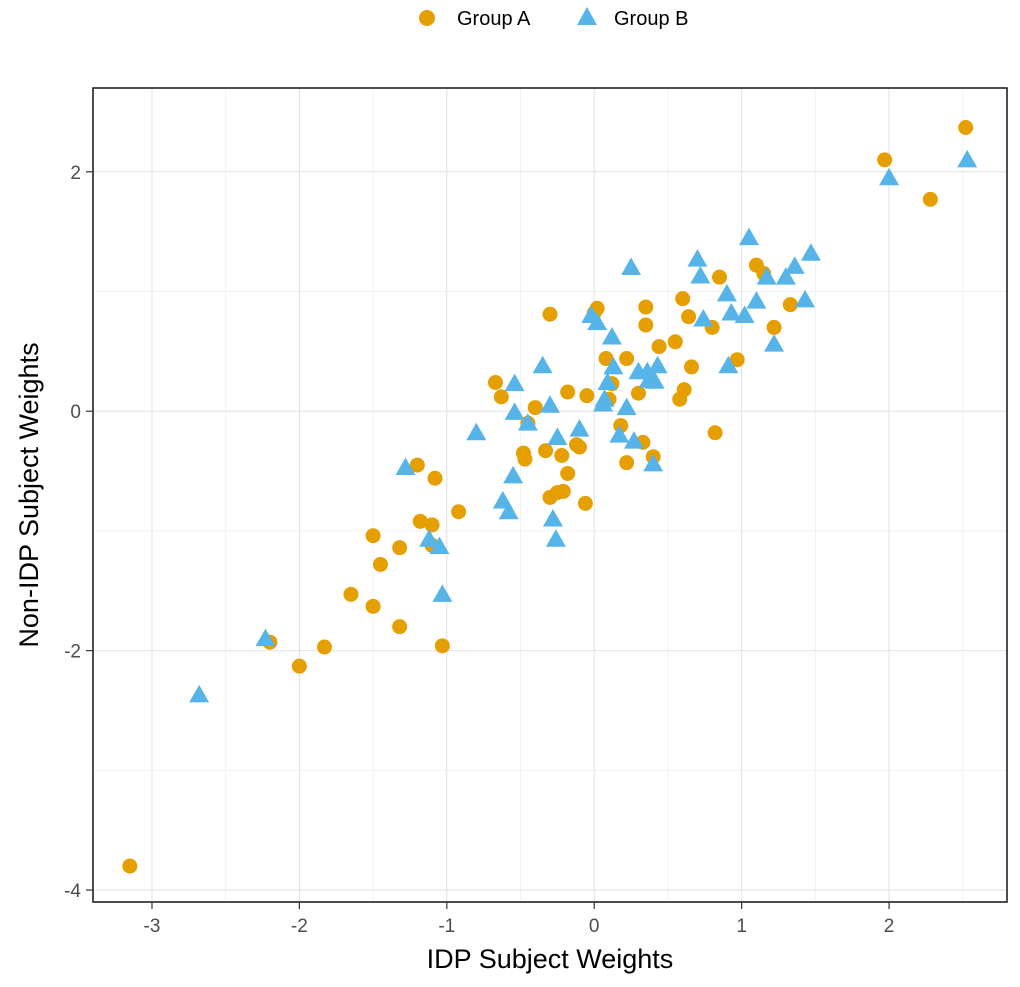  Describe the element at coordinates (75, 173) in the screenshot. I see `y-tick-label: 2` at that location.